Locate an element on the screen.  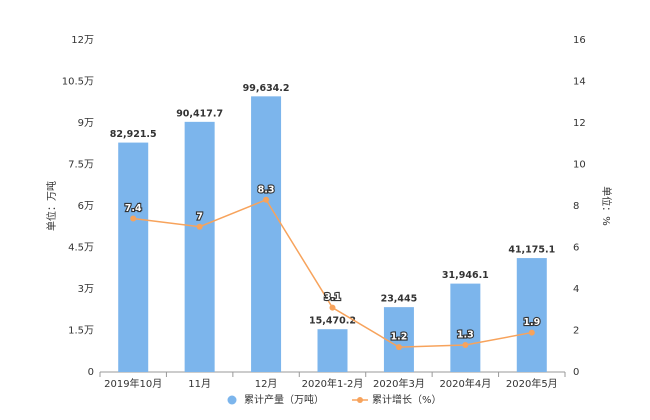
value-label: 3.1 is located at coordinates (332, 297).